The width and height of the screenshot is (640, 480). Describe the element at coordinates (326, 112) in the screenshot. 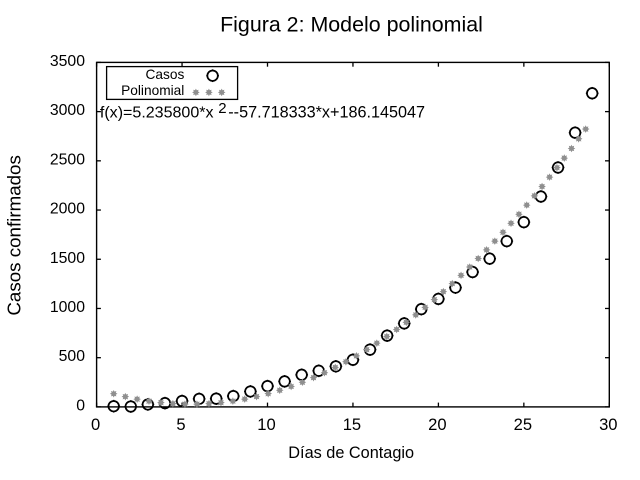

I see `svg-text: --57.718333*x+186.145047` at that location.